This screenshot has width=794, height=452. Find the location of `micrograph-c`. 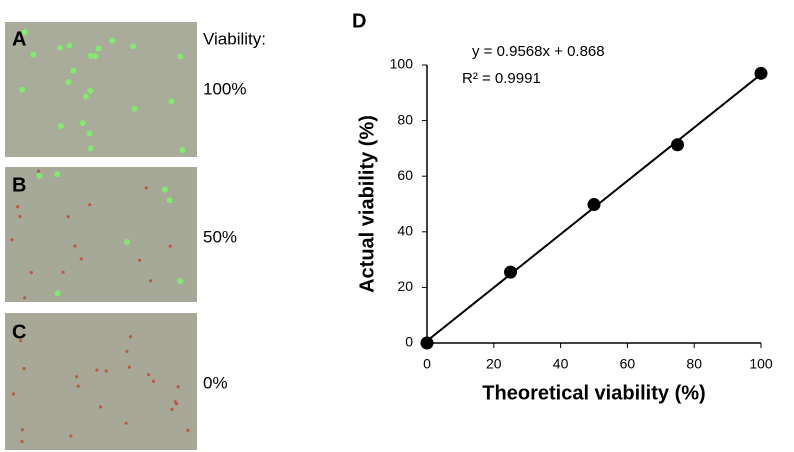

micrograph-c is located at coordinates (101, 381).